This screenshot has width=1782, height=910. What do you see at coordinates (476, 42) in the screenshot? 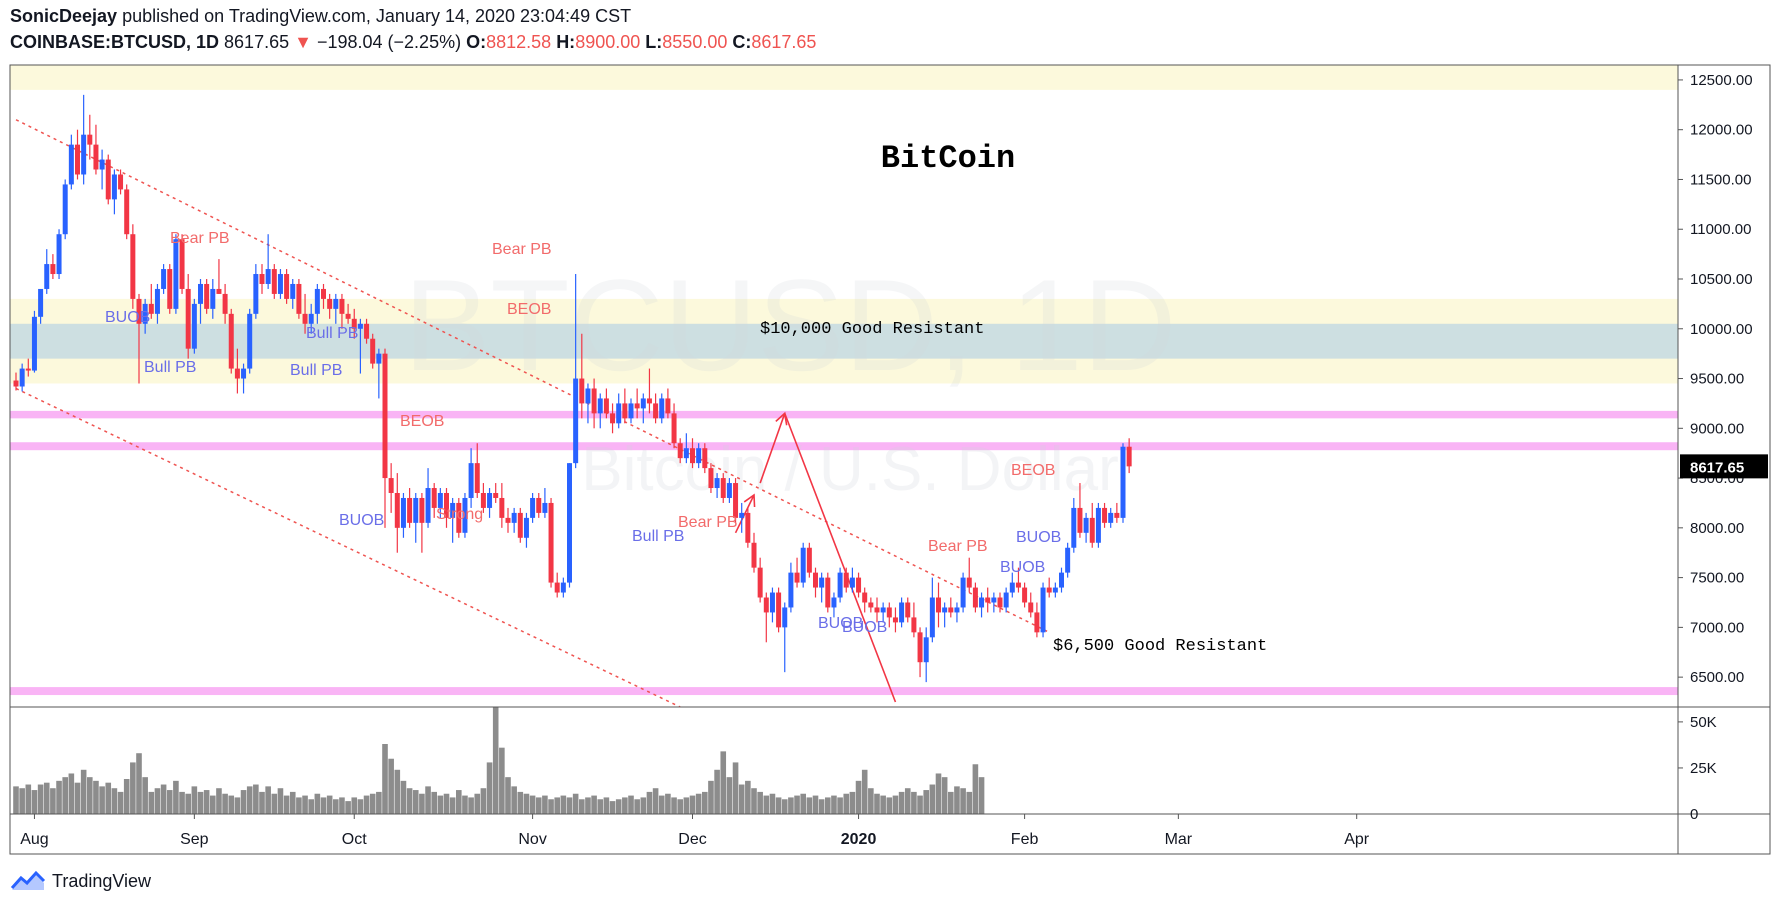
I see `open-label: O:` at bounding box center [476, 42].